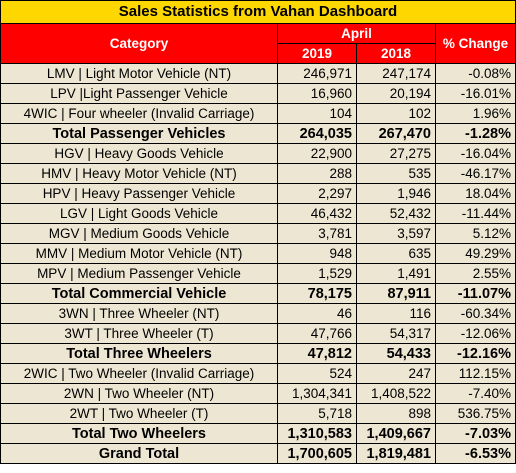 The width and height of the screenshot is (516, 473). I want to click on category-cell: 2WN | Two Wheeler (NT), so click(139, 393).